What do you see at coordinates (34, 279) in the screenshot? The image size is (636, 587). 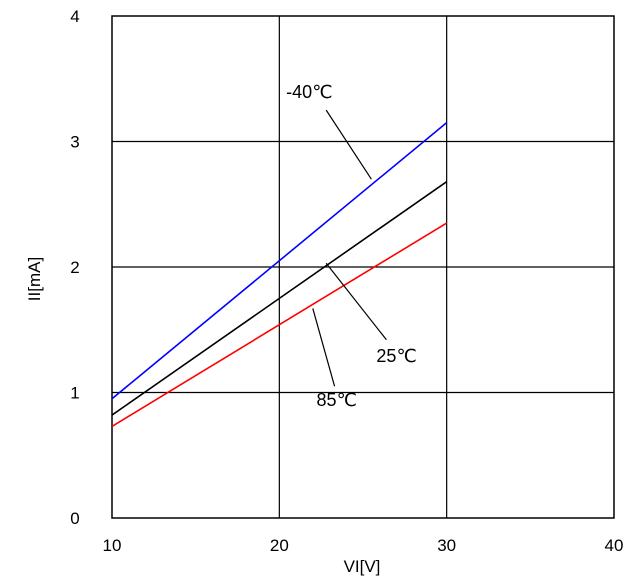 I see `y-axis-label: II[mA]` at bounding box center [34, 279].